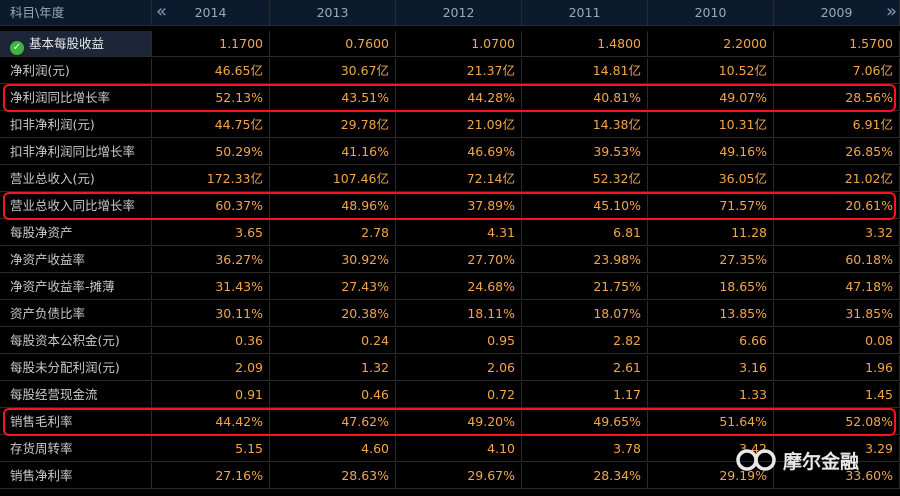  What do you see at coordinates (711, 422) in the screenshot?
I see `value-cell: 51.64%` at bounding box center [711, 422].